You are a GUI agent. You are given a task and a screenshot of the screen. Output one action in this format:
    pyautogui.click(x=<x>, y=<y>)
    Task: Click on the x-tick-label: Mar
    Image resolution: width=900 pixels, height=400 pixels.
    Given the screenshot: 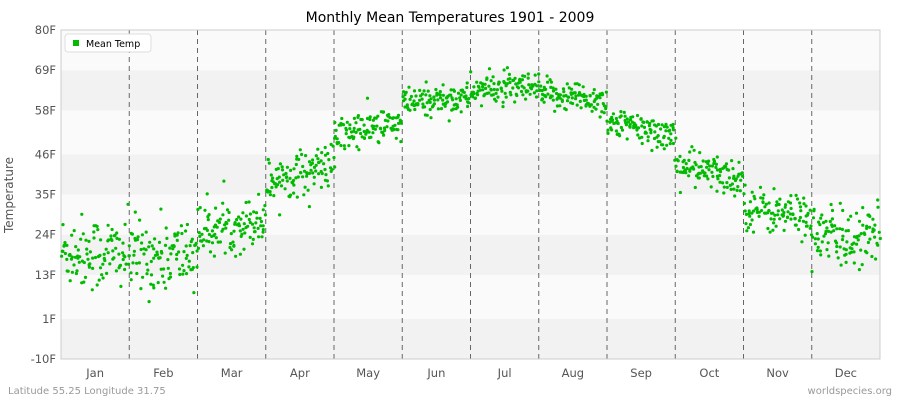 What is the action you would take?
    pyautogui.click(x=232, y=373)
    